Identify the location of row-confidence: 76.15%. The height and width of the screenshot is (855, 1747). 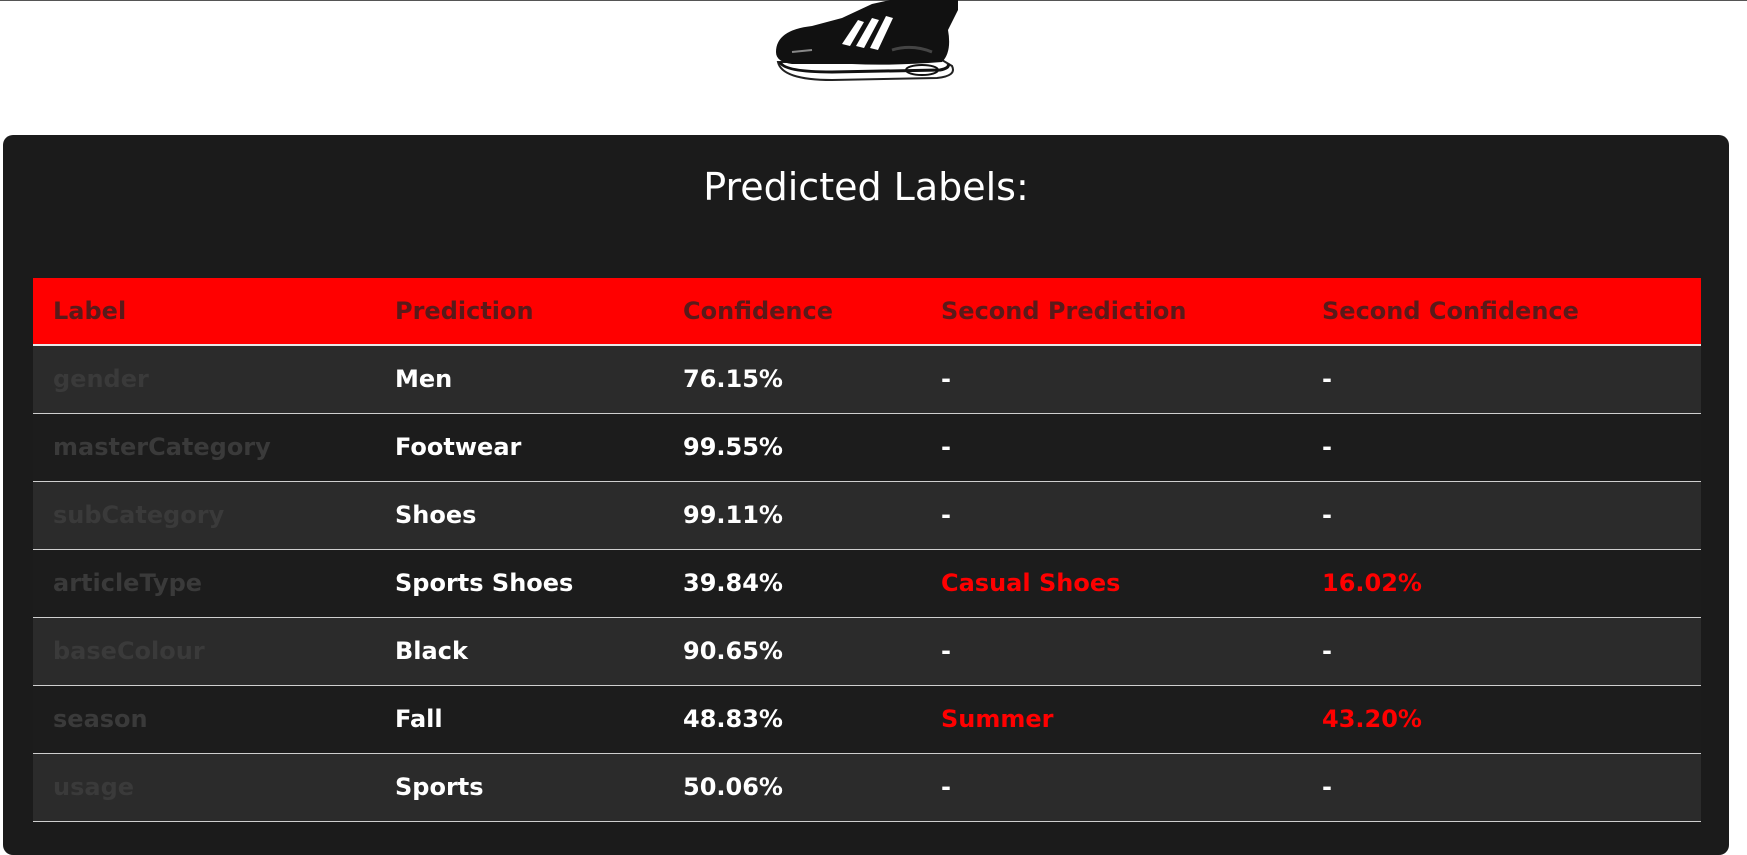
(733, 379).